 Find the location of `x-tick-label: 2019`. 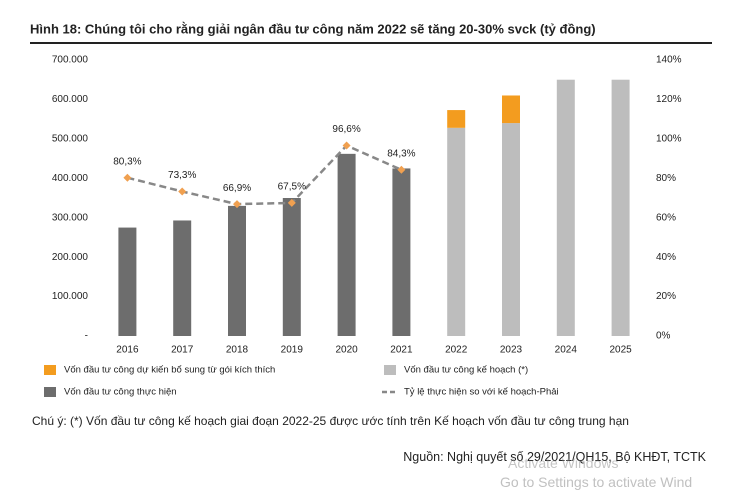

x-tick-label: 2019 is located at coordinates (292, 350).